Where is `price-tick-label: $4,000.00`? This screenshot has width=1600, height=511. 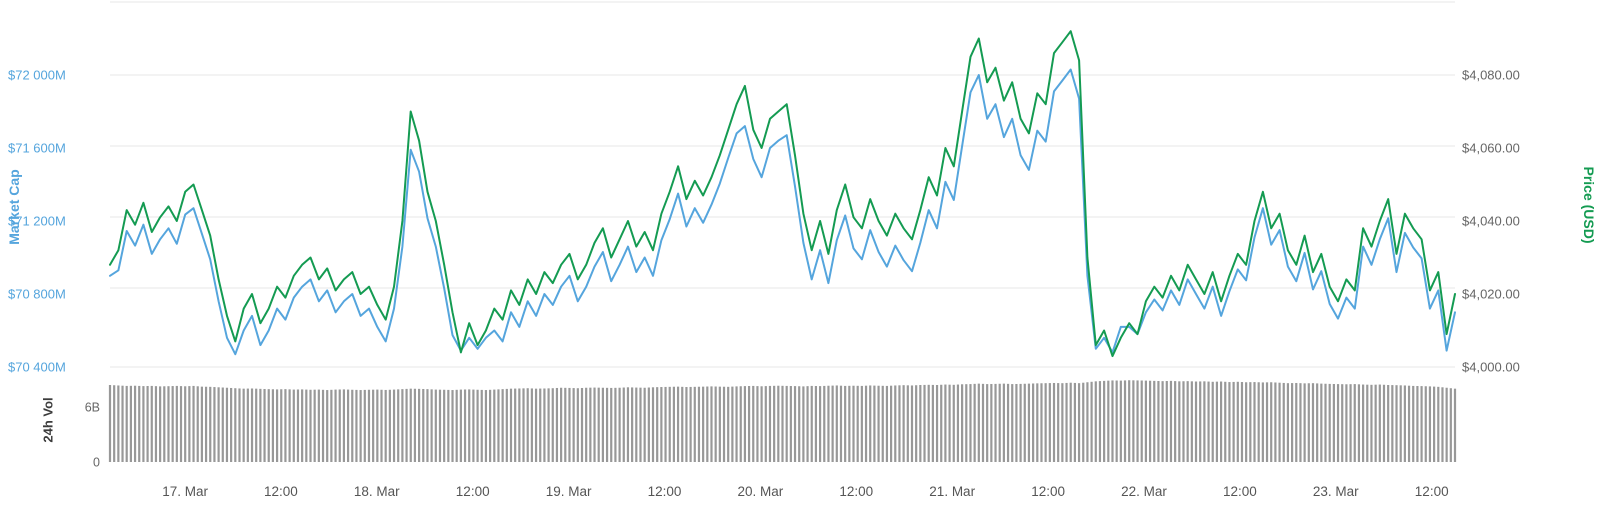 price-tick-label: $4,000.00 is located at coordinates (1491, 367).